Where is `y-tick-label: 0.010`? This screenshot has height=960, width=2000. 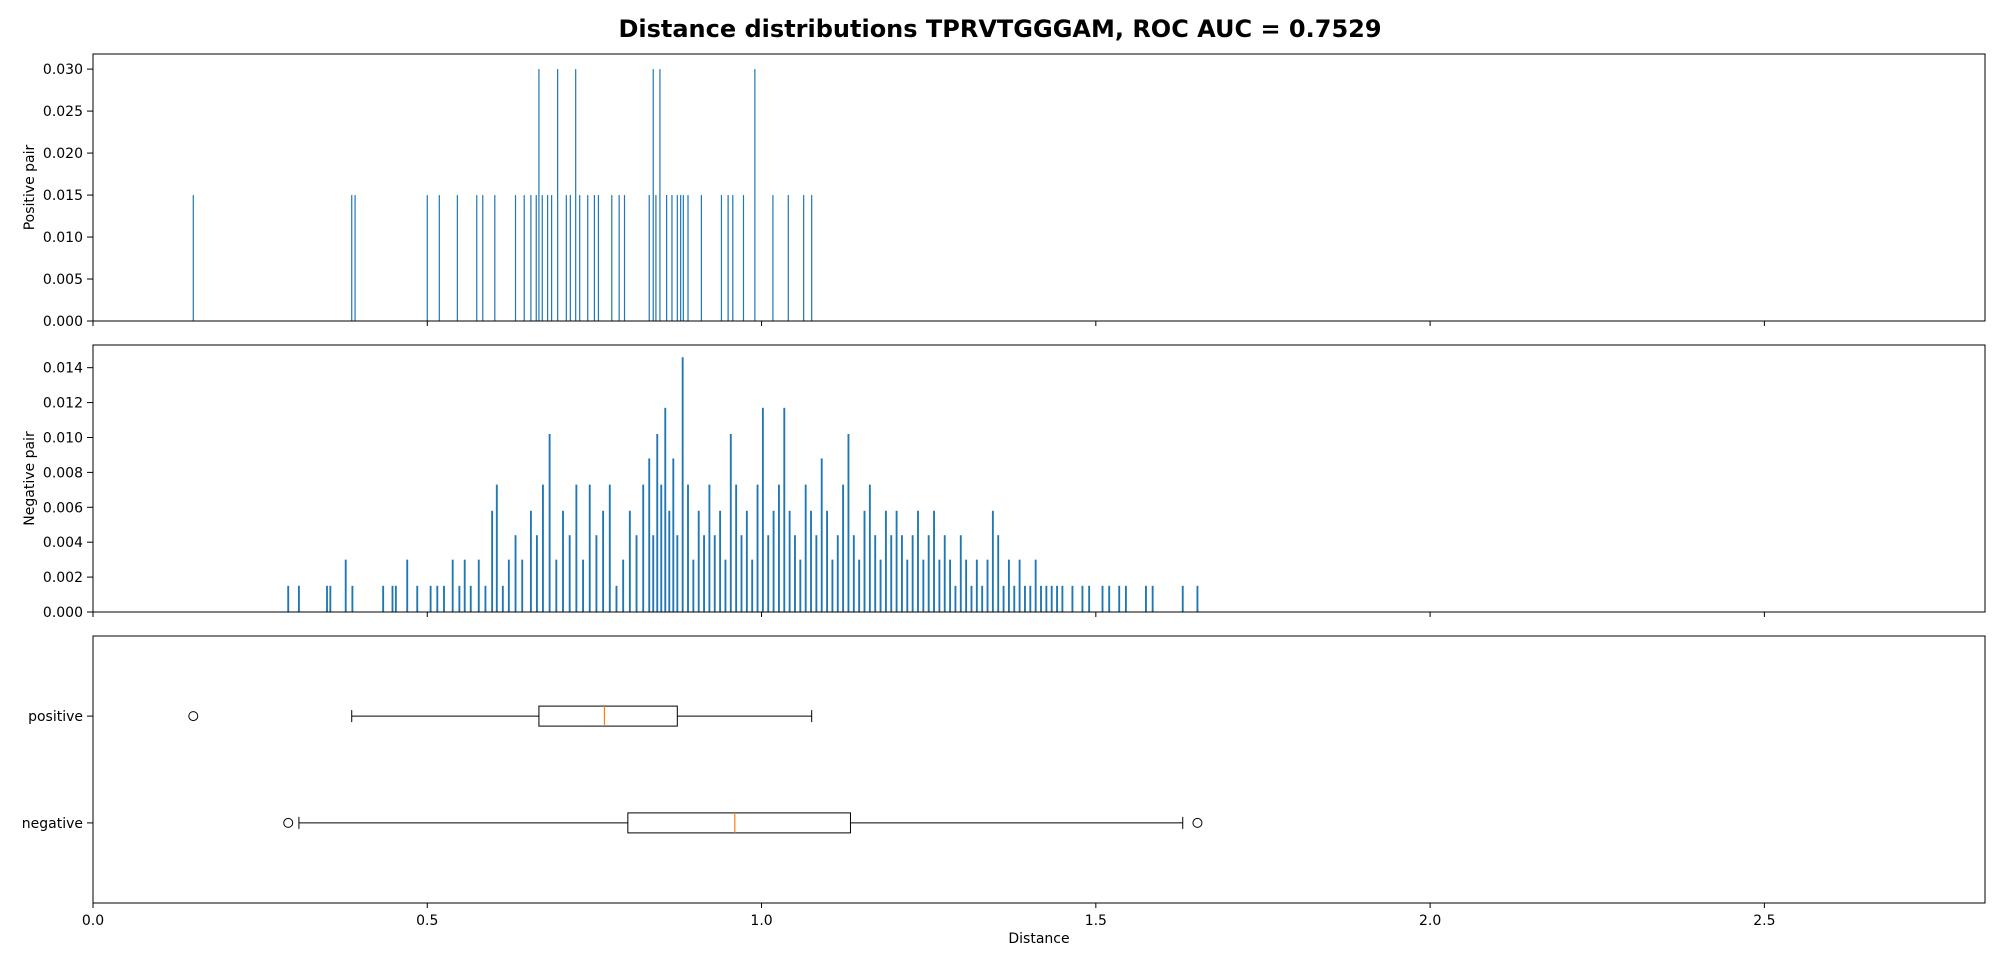
y-tick-label: 0.010 is located at coordinates (63, 238).